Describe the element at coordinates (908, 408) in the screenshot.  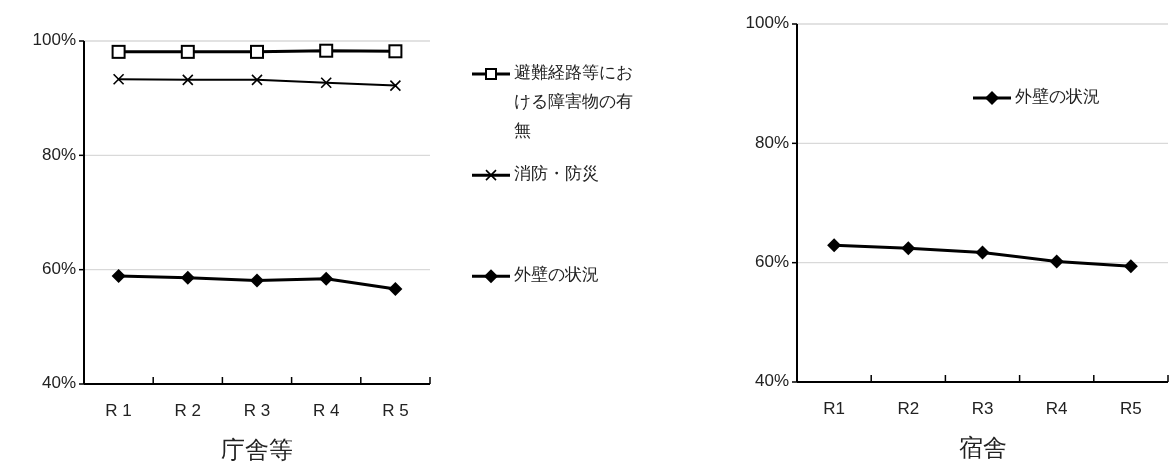
I see `x-tick-label: R2` at that location.